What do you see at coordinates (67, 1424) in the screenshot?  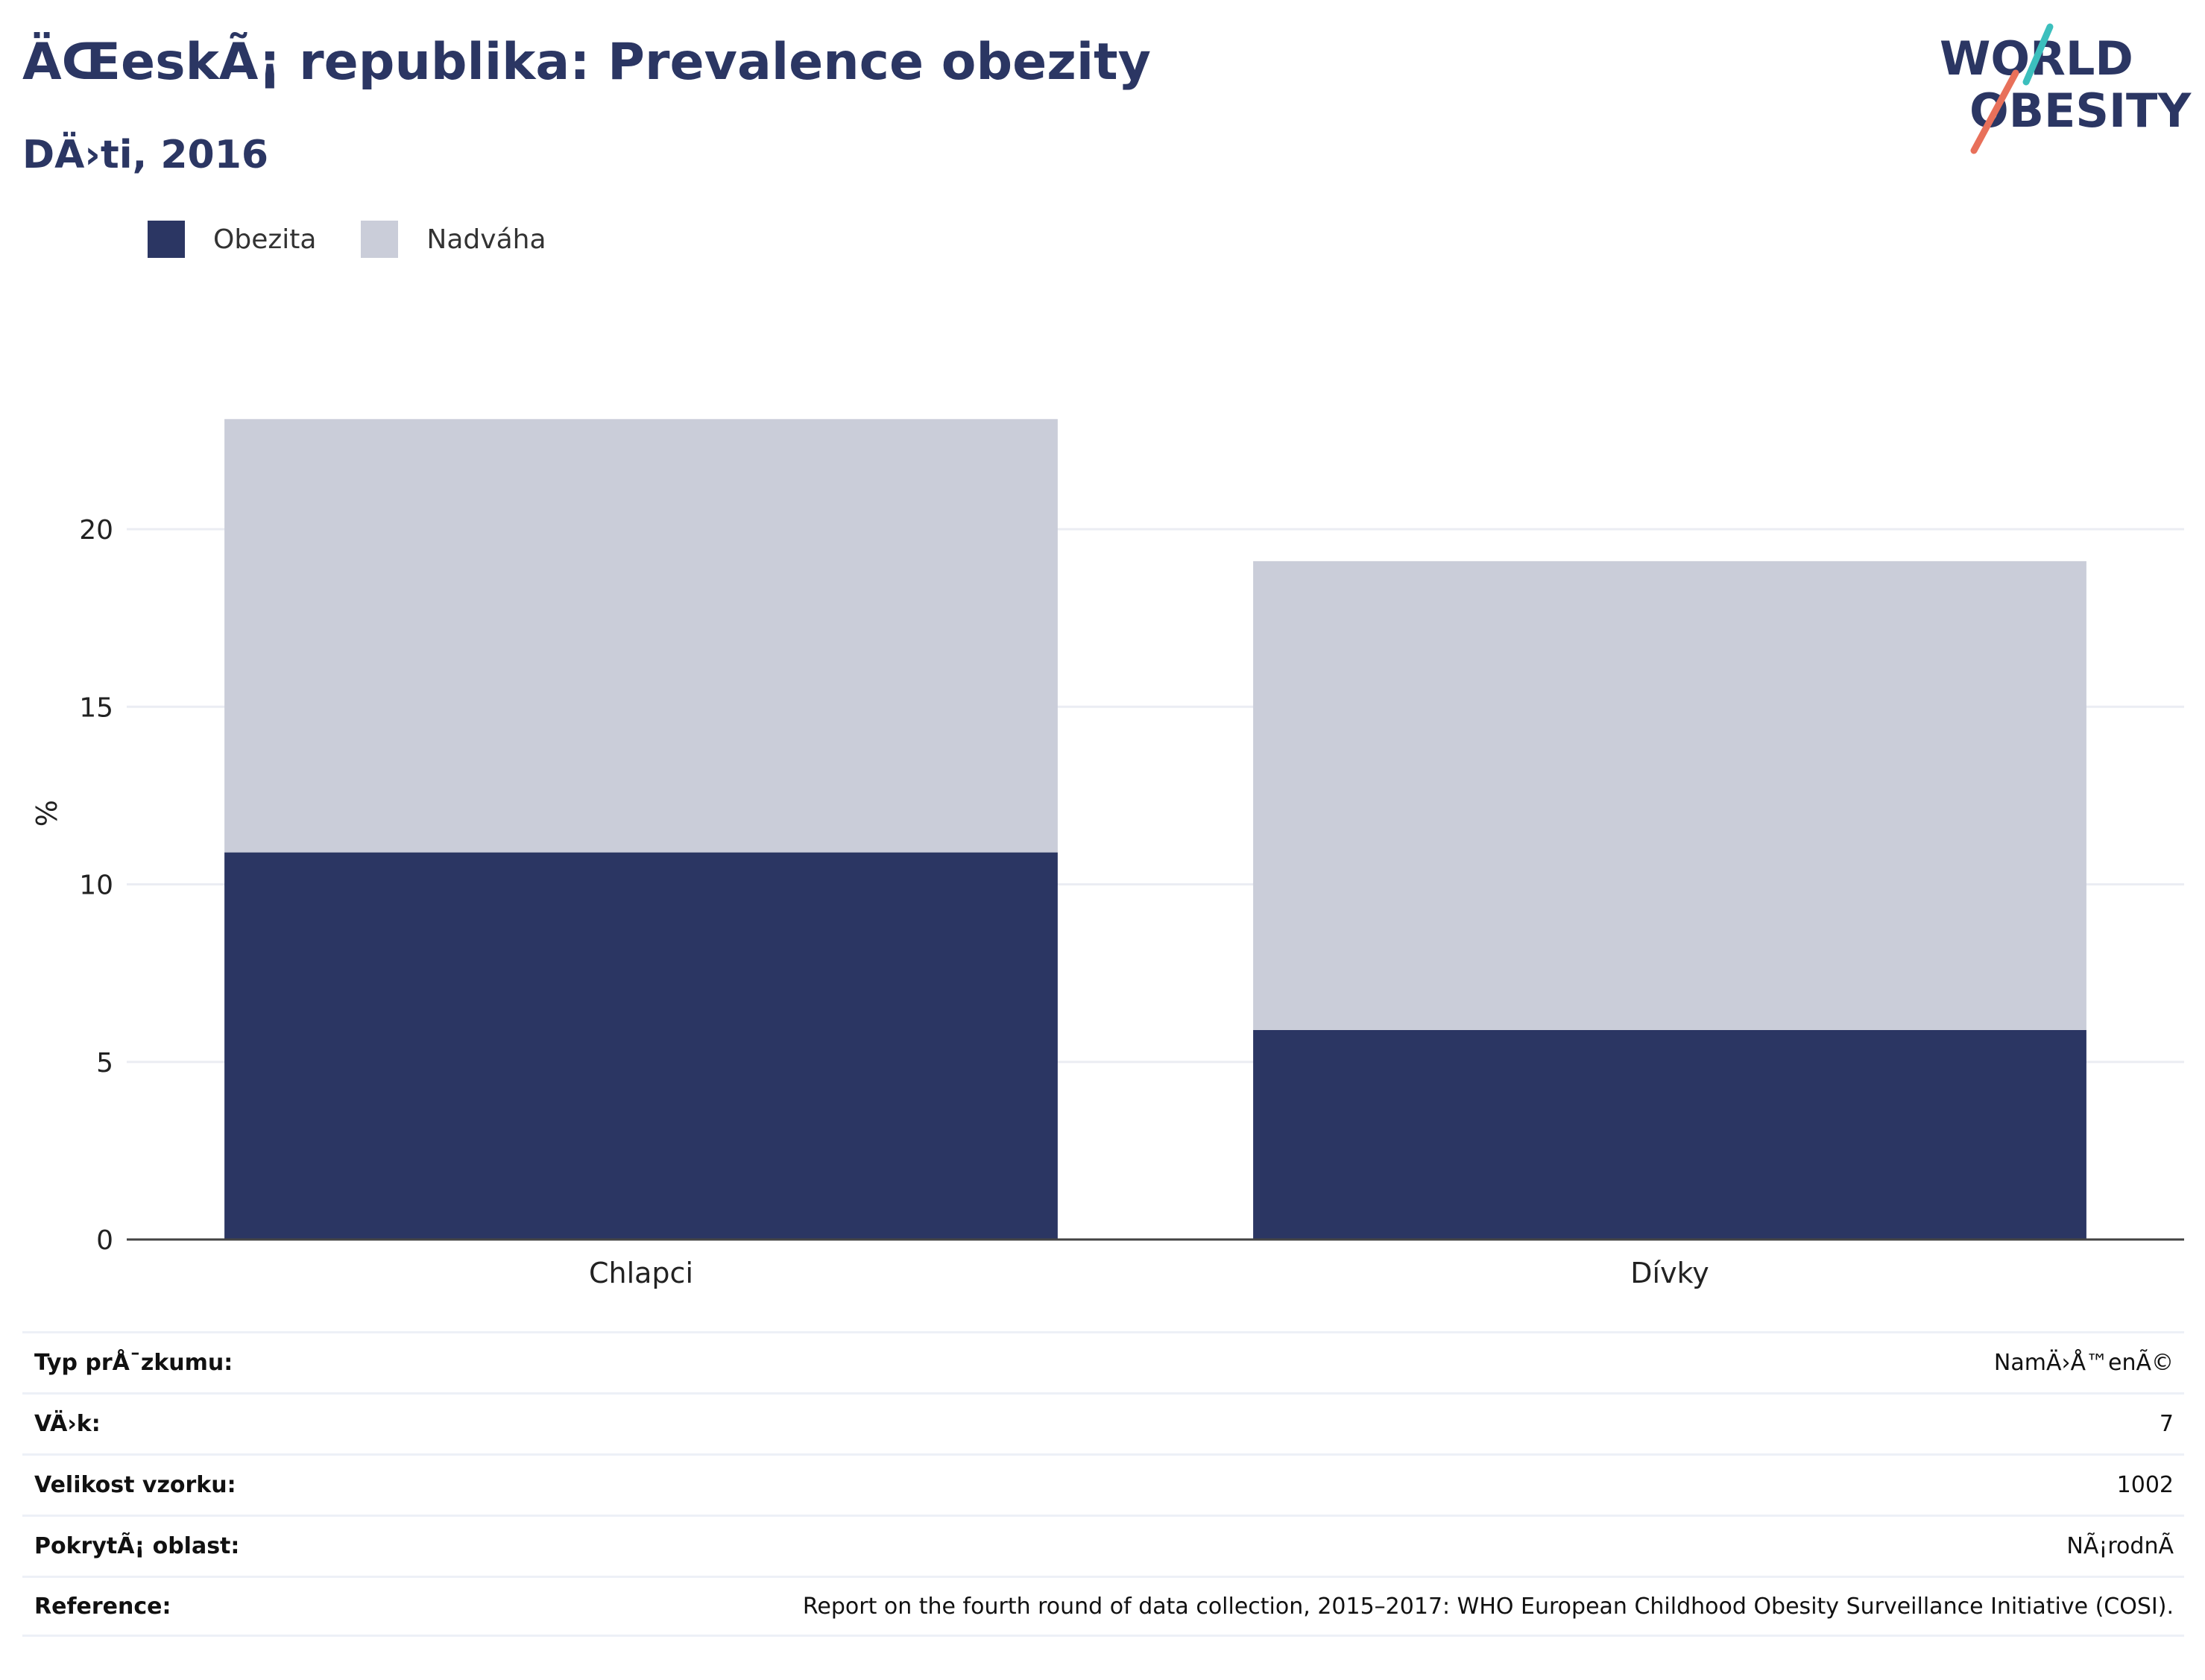 I see `info-label: VÄ›k:` at bounding box center [67, 1424].